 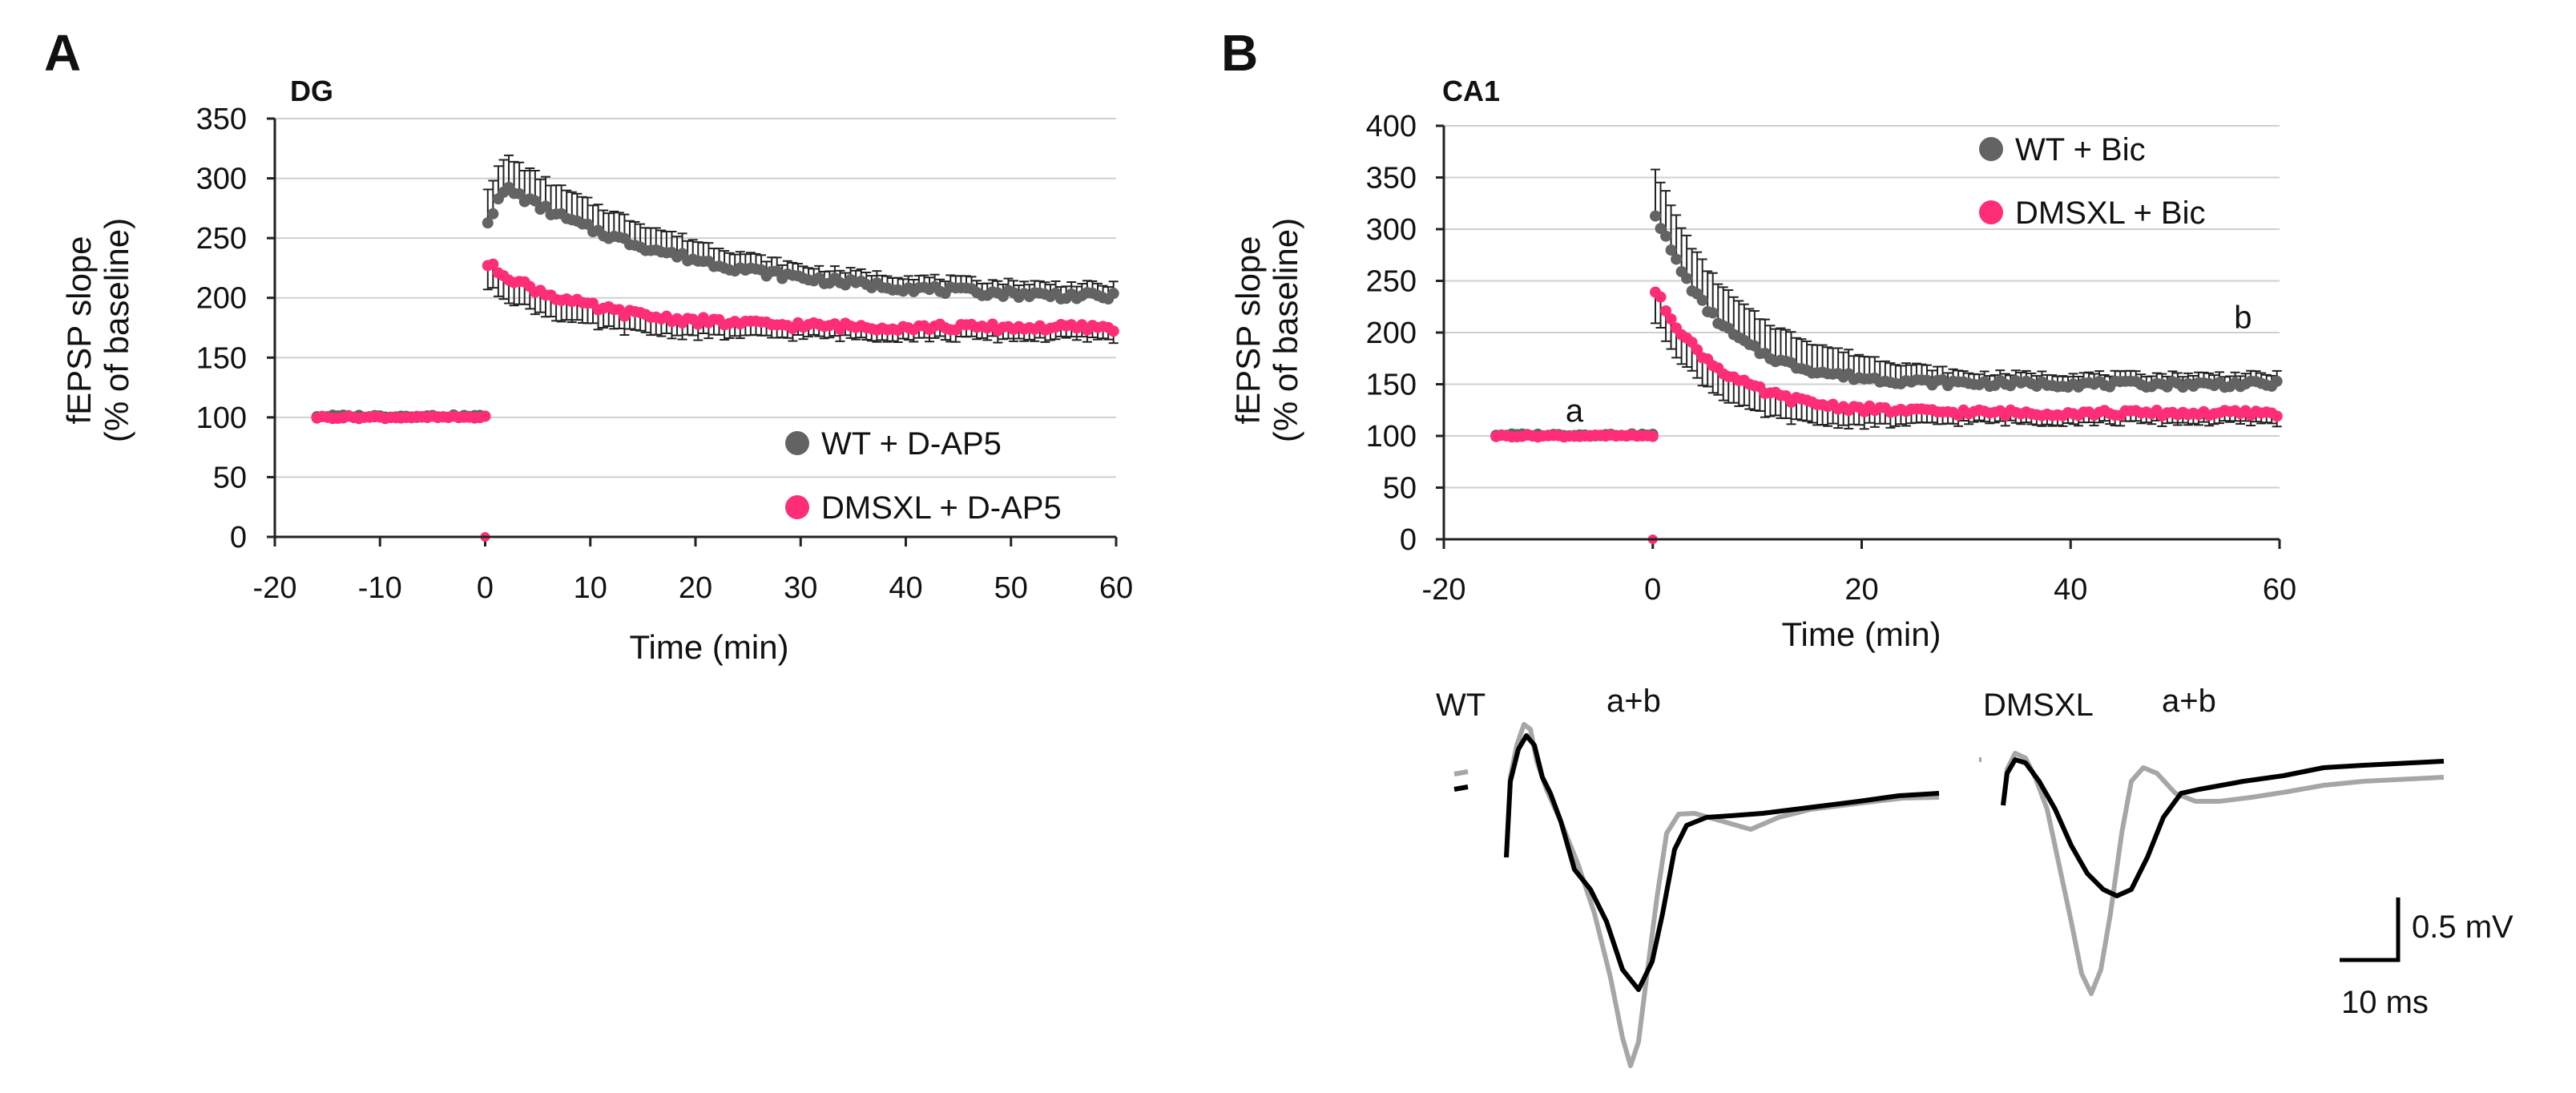 What do you see at coordinates (116, 330) in the screenshot?
I see `panel-a-y-label-line2: (% of baseline)` at bounding box center [116, 330].